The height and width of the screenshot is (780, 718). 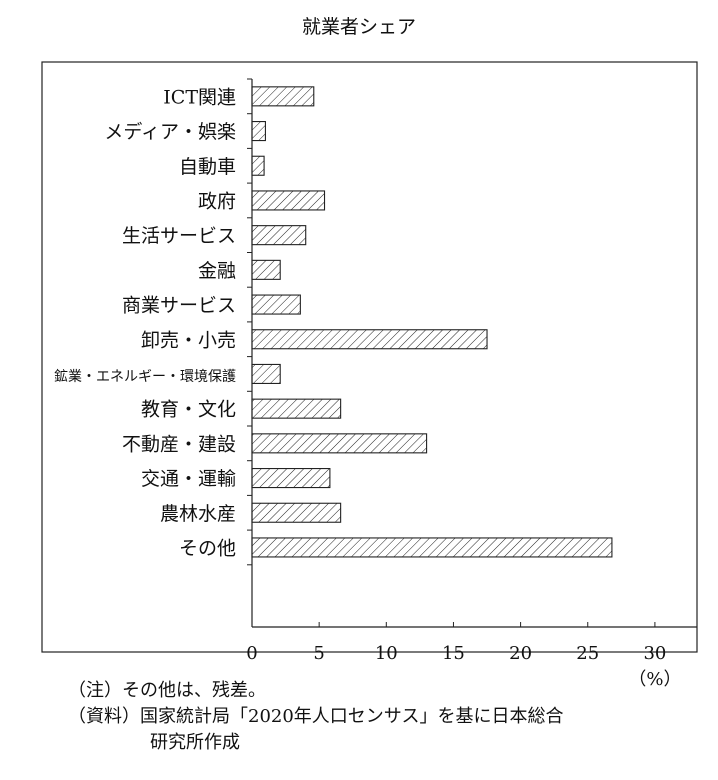 What do you see at coordinates (654, 679) in the screenshot?
I see `x-unit-label: （%）` at bounding box center [654, 679].